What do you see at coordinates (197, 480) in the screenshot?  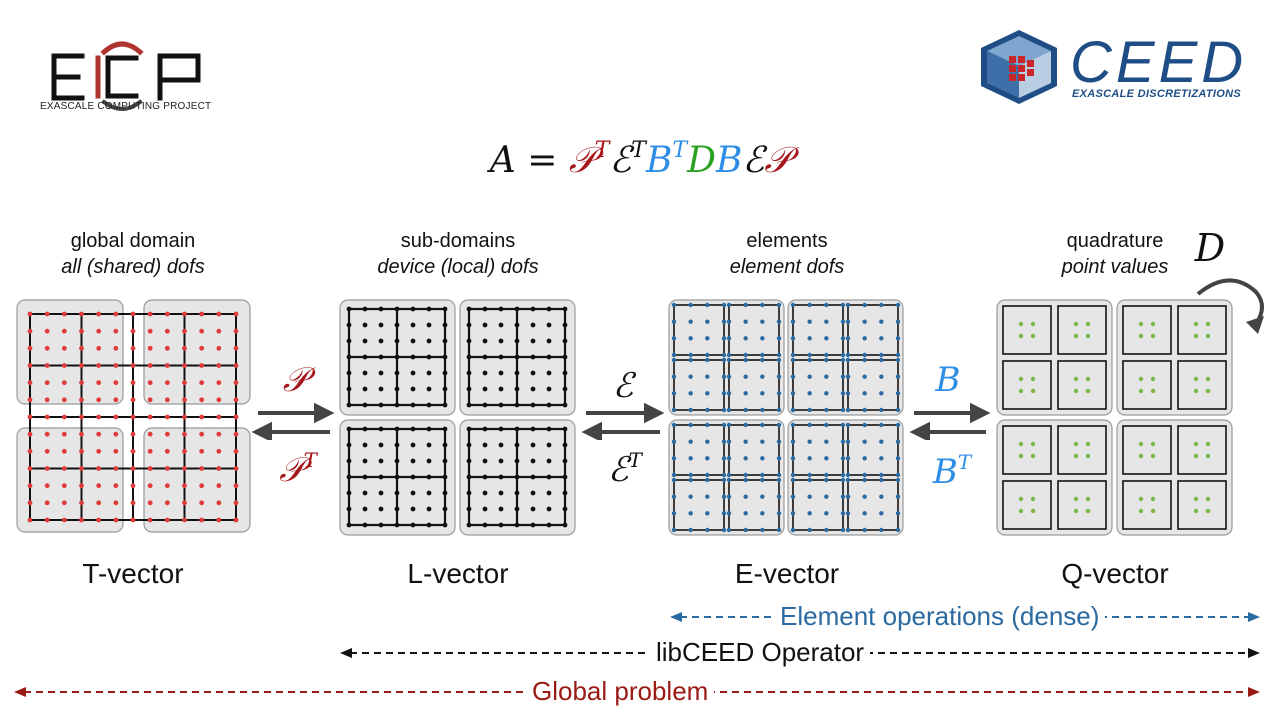 I see `t-panel` at bounding box center [197, 480].